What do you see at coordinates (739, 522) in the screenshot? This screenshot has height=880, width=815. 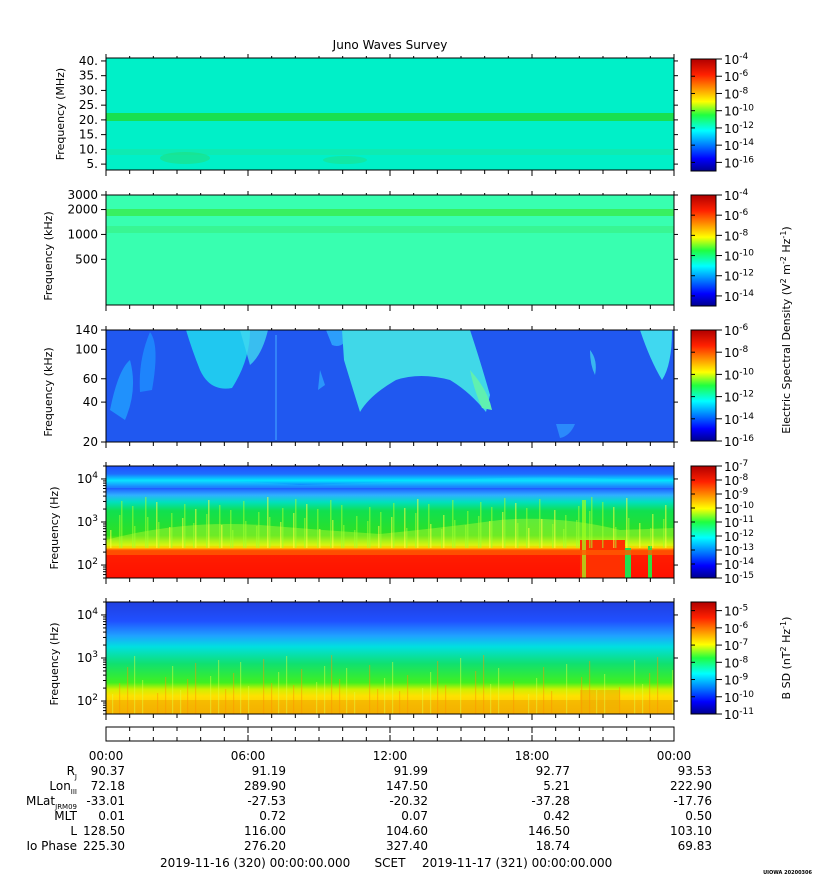 I see `colorbar-tick-label: 10⁻¹¹` at bounding box center [739, 522].